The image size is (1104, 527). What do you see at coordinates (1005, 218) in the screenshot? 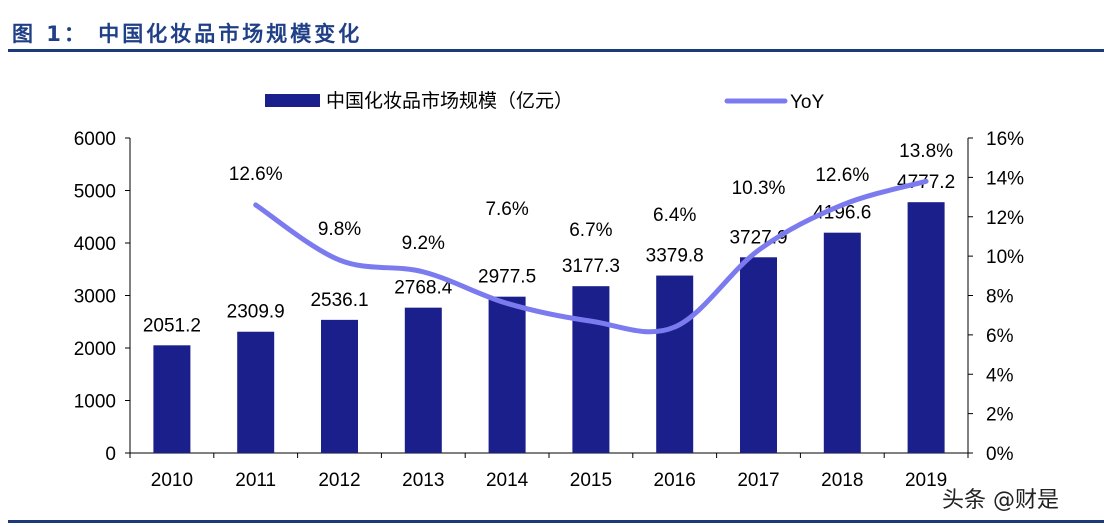
I see `right-tick-label: 12%` at bounding box center [1005, 218].